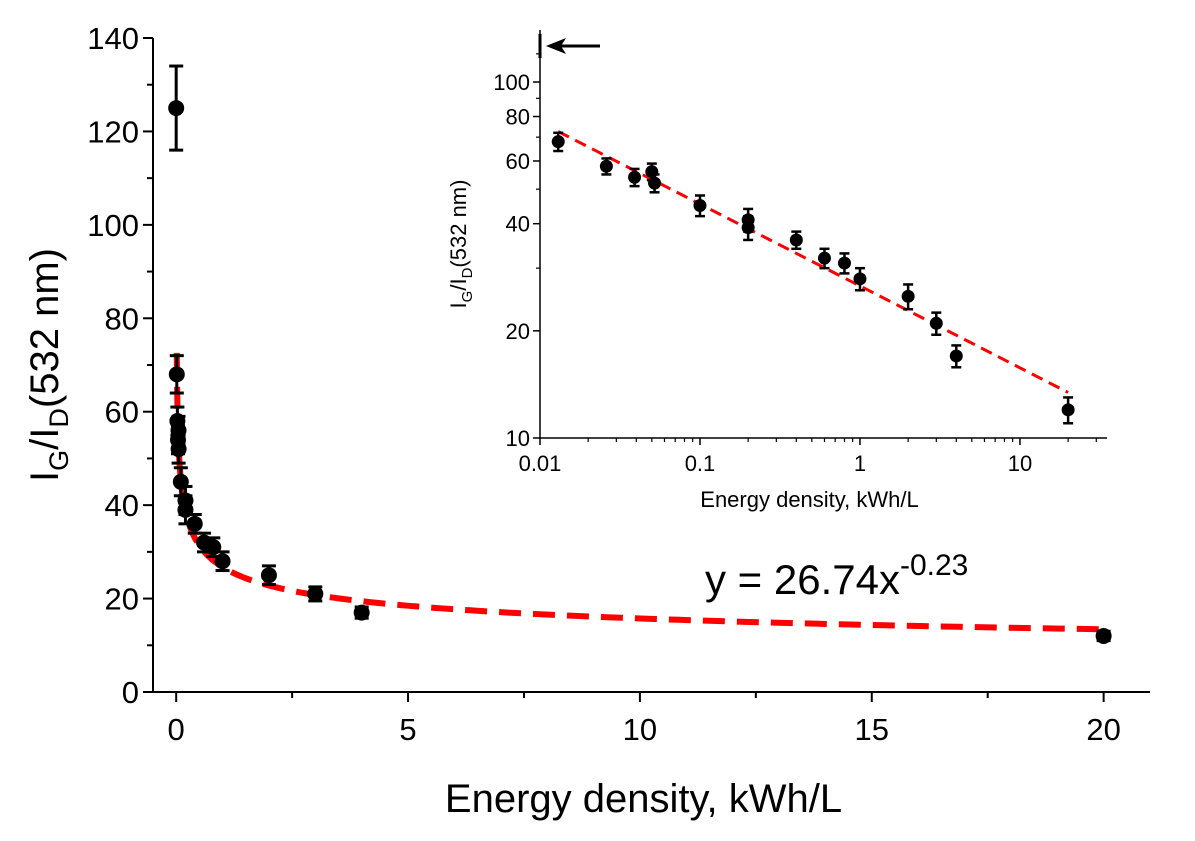  Describe the element at coordinates (802, 579) in the screenshot. I see `equation-base: y = 26.74x` at that location.